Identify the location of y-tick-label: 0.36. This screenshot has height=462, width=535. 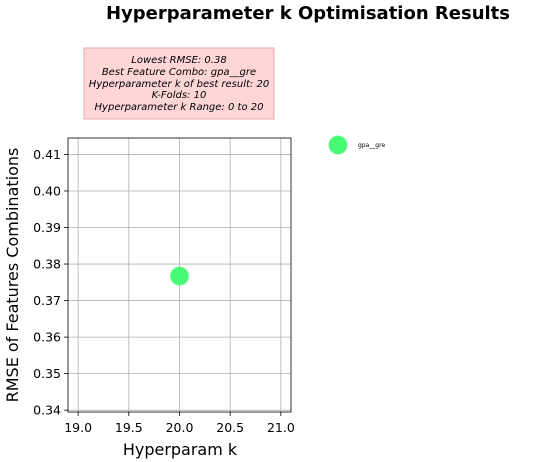
(47, 337).